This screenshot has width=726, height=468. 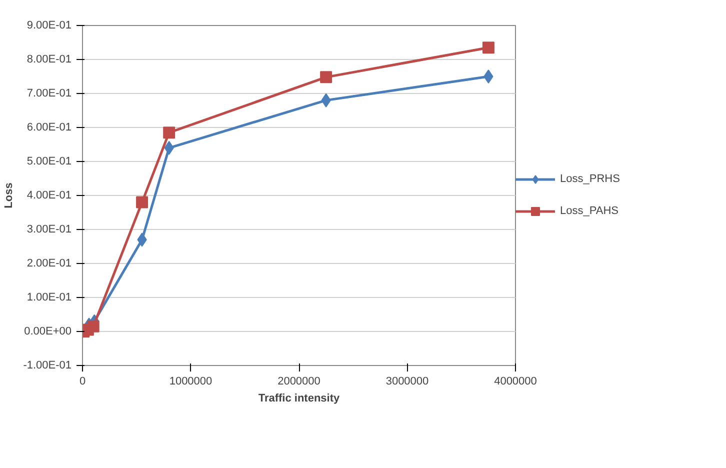 What do you see at coordinates (49, 162) in the screenshot?
I see `y-tick-label: 5.00E-01` at bounding box center [49, 162].